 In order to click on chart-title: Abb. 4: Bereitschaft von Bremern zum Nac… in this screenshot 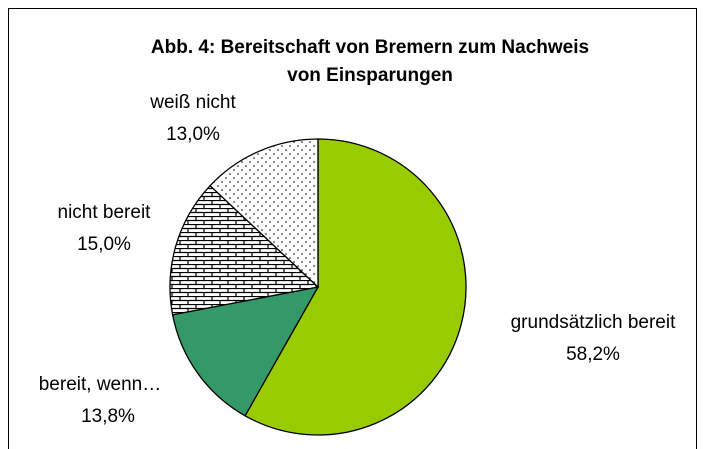, I will do `click(370, 47)`.